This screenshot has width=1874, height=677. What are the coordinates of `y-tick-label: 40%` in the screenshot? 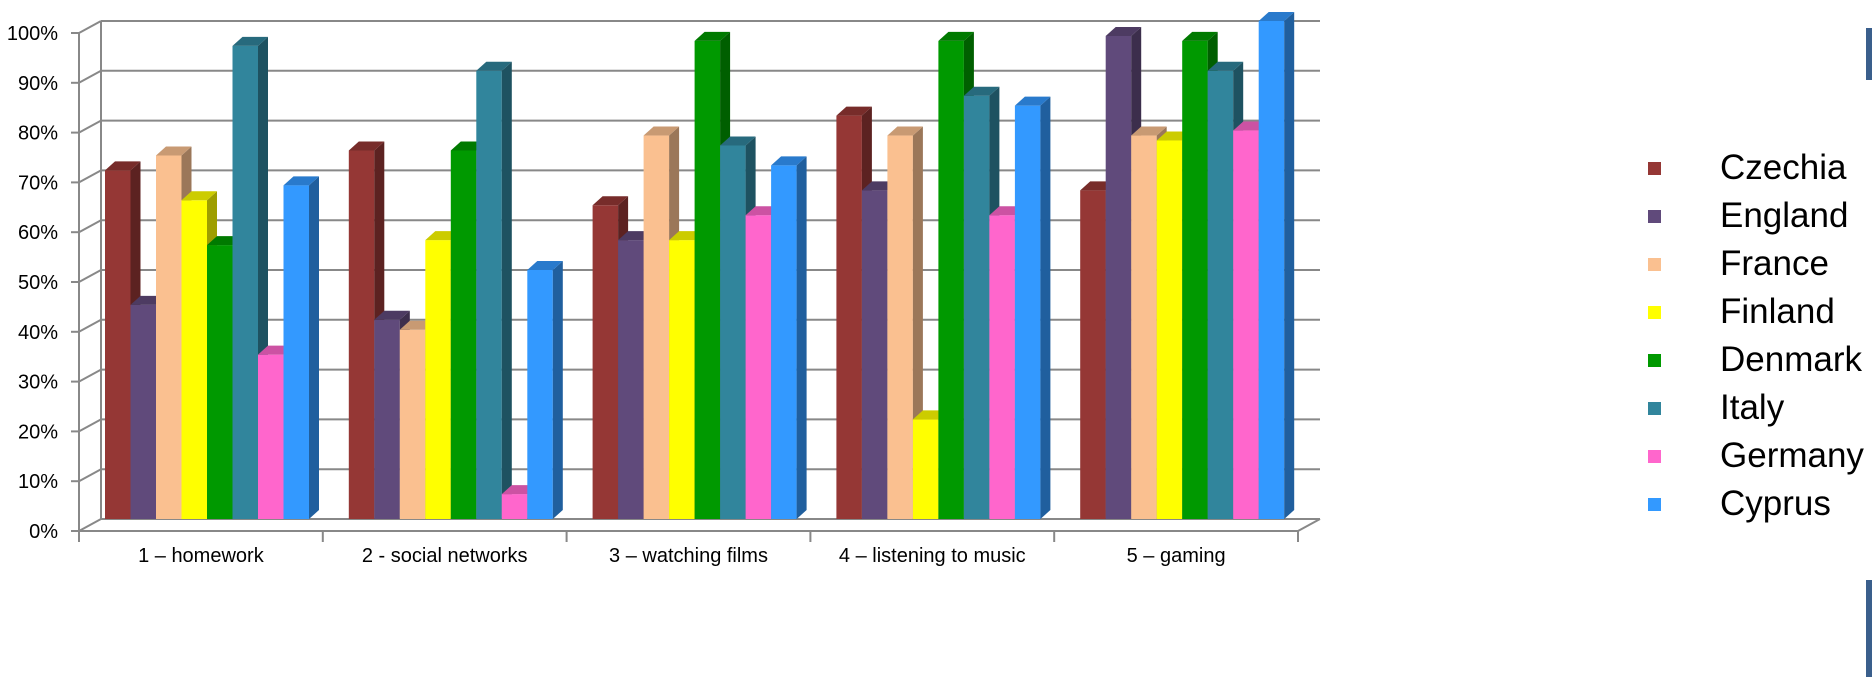 It's located at (38, 333).